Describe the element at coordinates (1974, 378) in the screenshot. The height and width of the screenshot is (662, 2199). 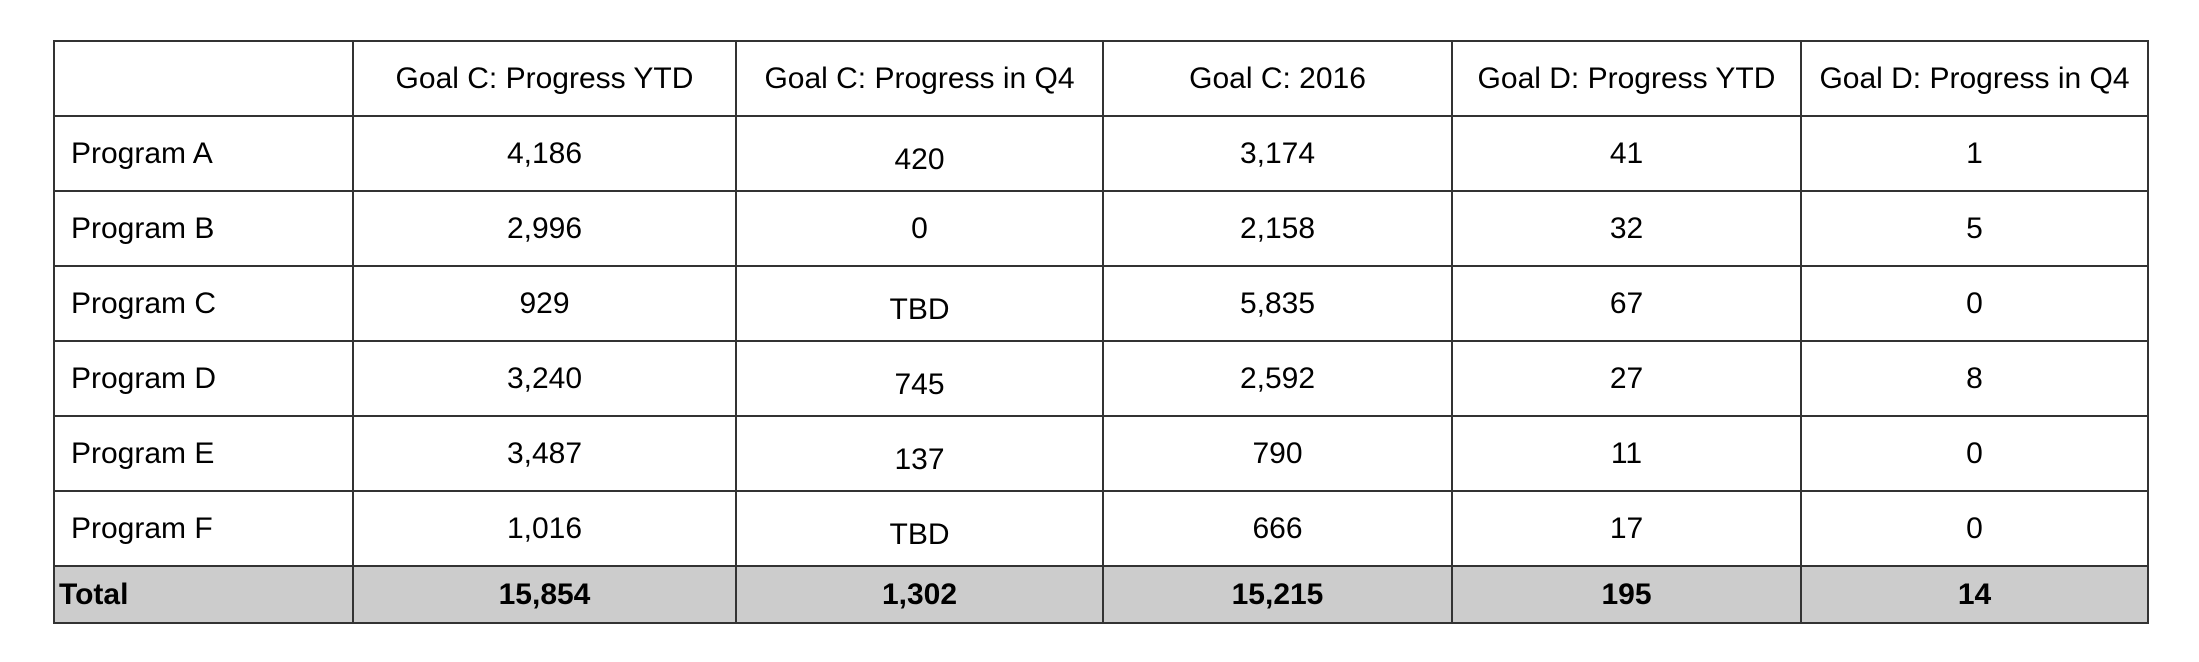
I see `table-cell: 8` at that location.